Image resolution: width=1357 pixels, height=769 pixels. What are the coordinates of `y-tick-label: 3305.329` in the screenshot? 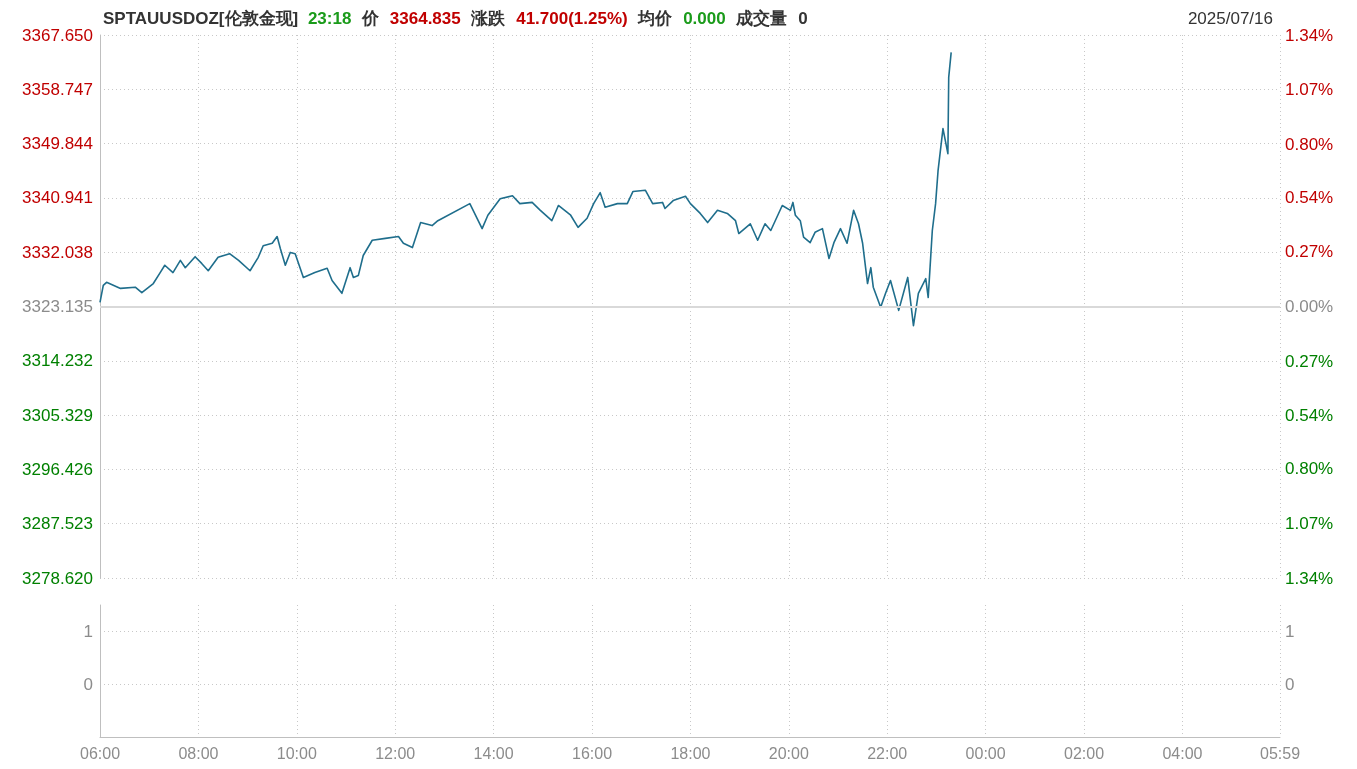 It's located at (57, 415).